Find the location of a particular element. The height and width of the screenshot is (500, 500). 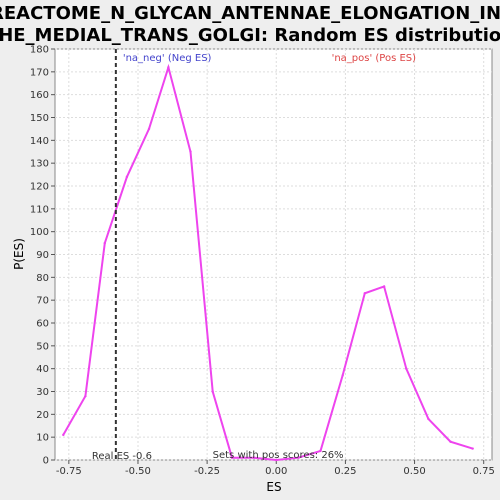

y-axis-label: P(ES) is located at coordinates (19, 254).